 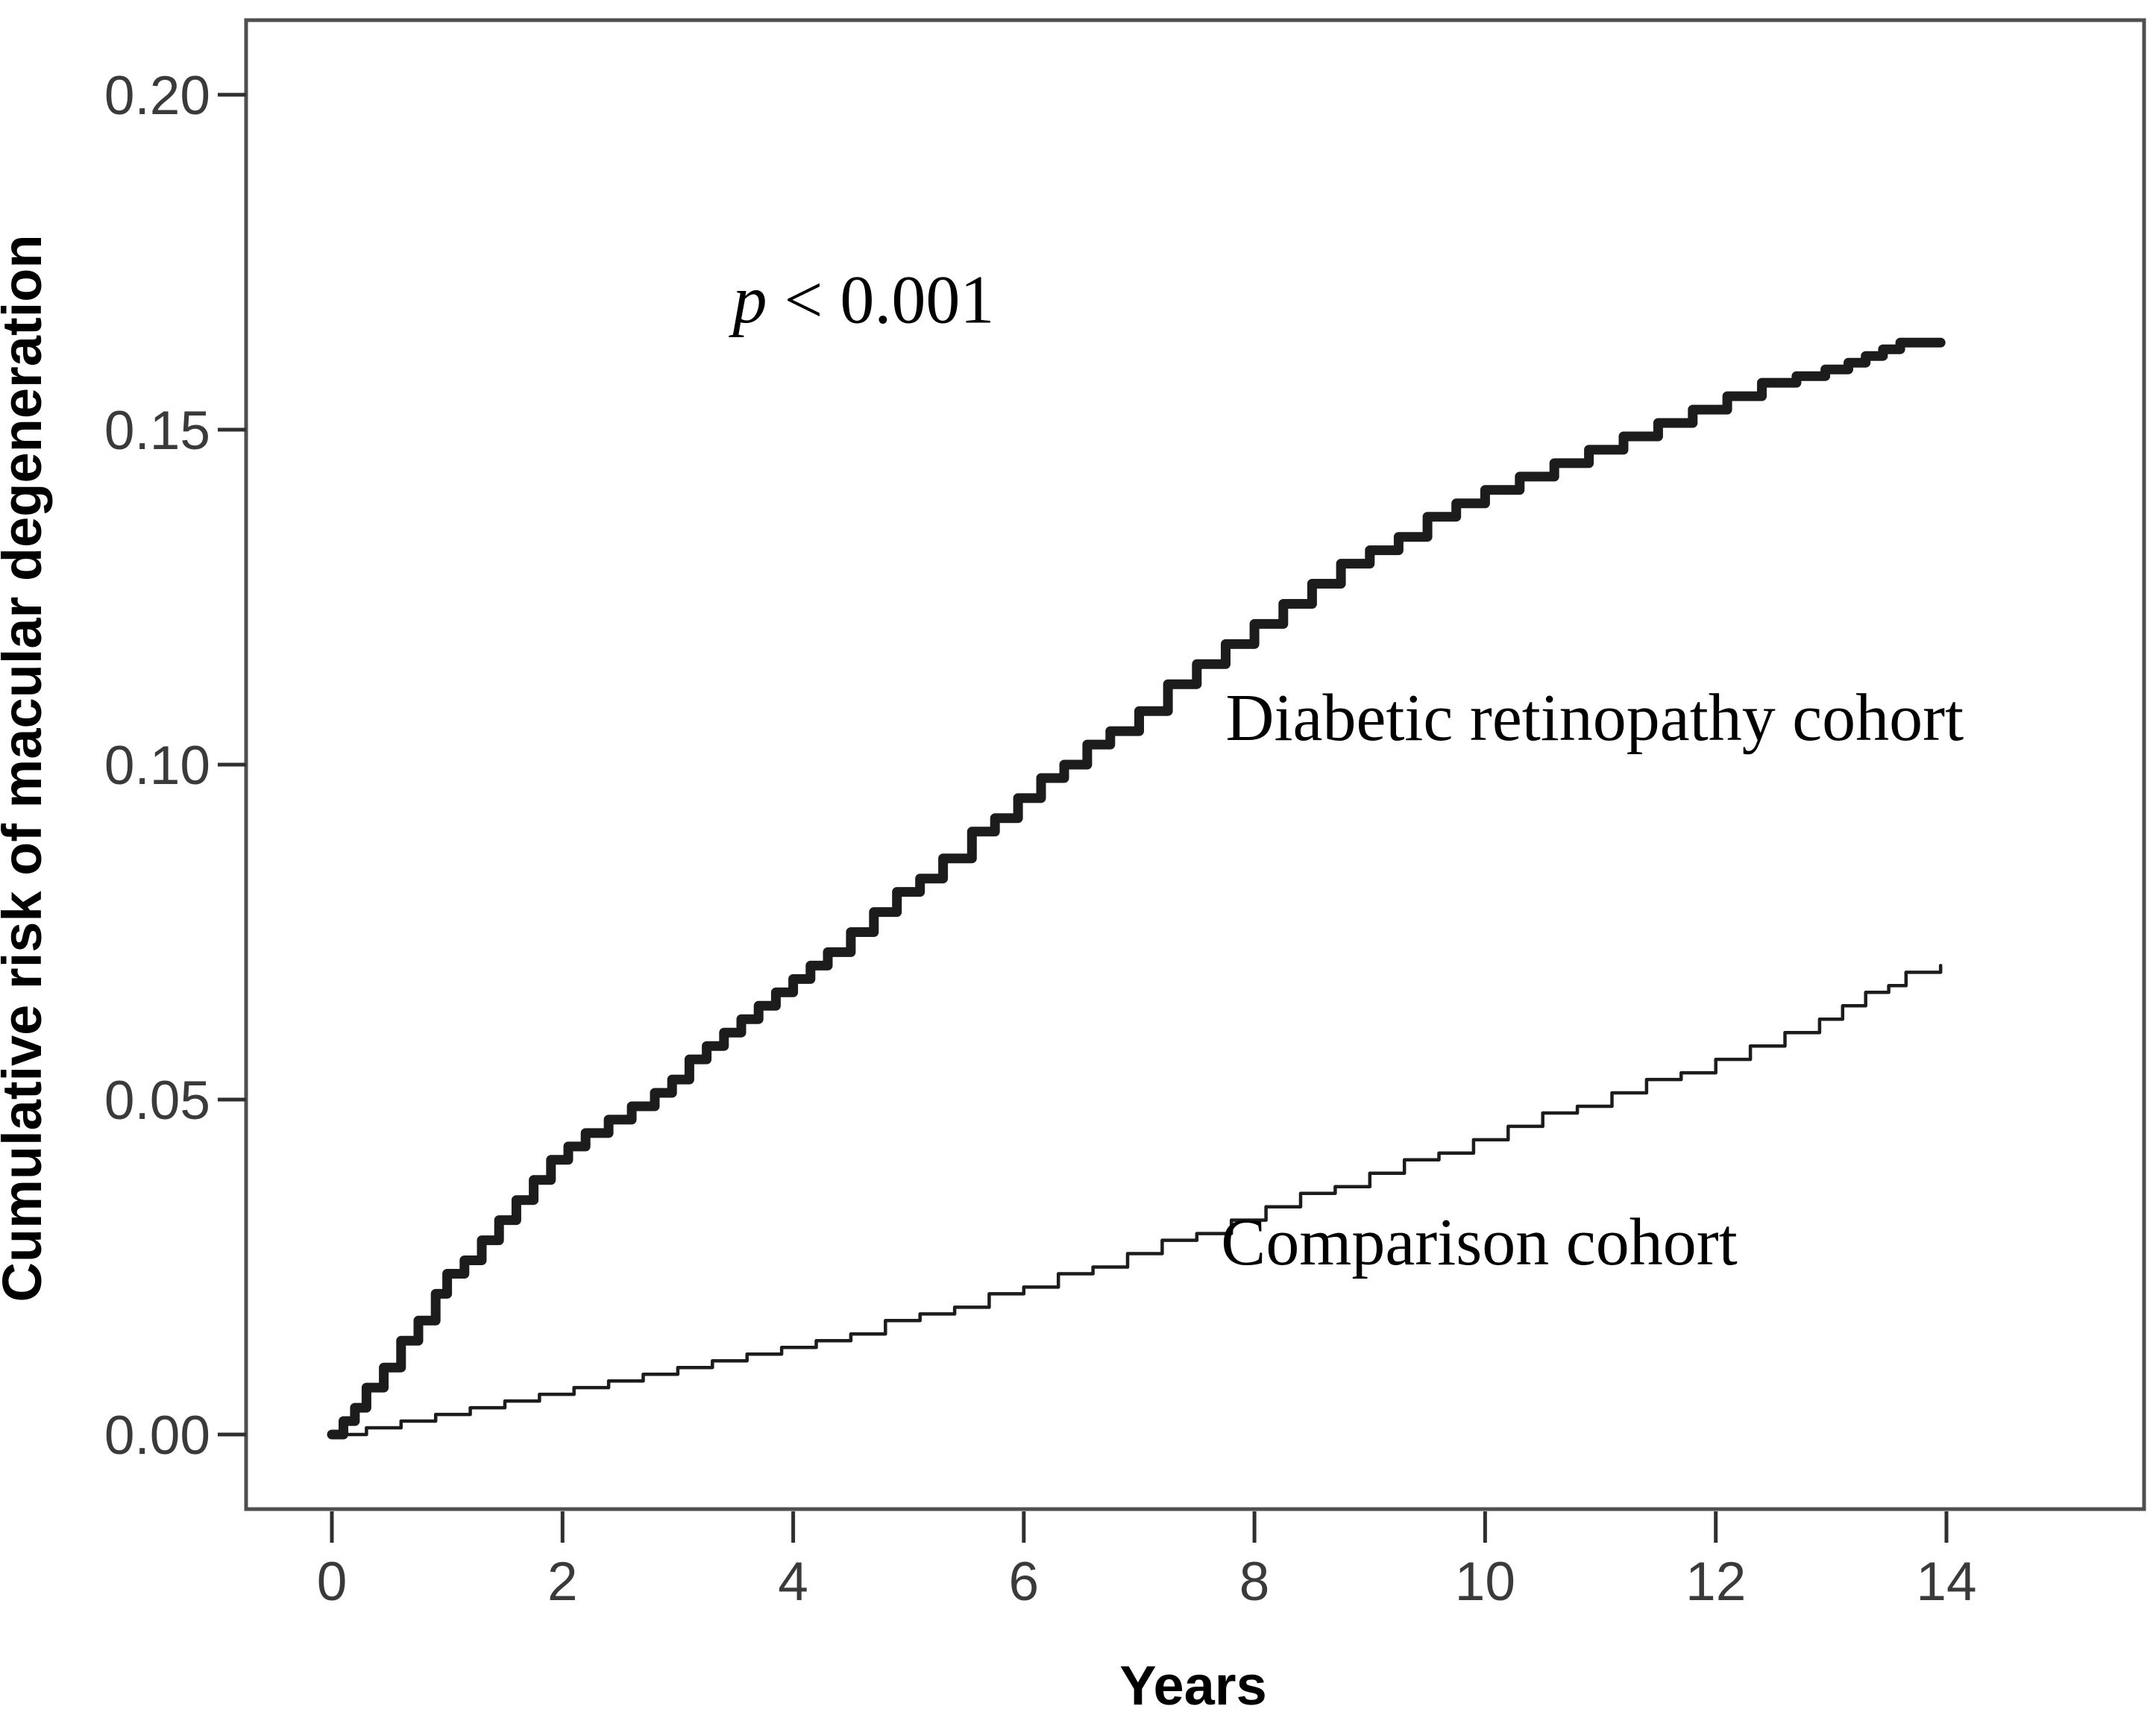 What do you see at coordinates (157, 766) in the screenshot?
I see `y-tick-label: 0.10` at bounding box center [157, 766].